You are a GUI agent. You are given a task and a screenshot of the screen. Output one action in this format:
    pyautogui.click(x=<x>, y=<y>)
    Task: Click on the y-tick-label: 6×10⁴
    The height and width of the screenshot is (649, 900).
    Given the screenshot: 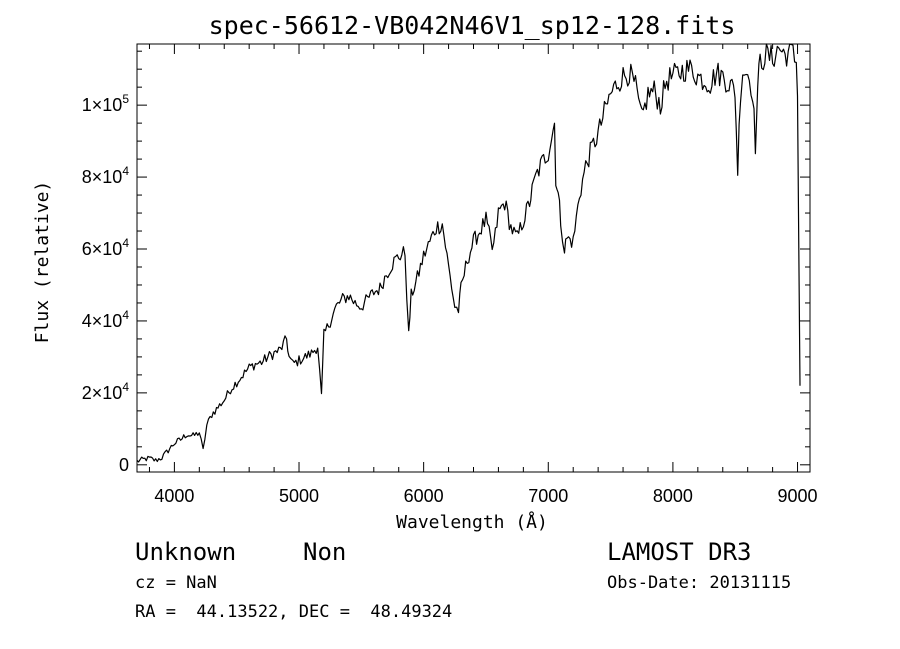 What is the action you would take?
    pyautogui.click(x=106, y=247)
    